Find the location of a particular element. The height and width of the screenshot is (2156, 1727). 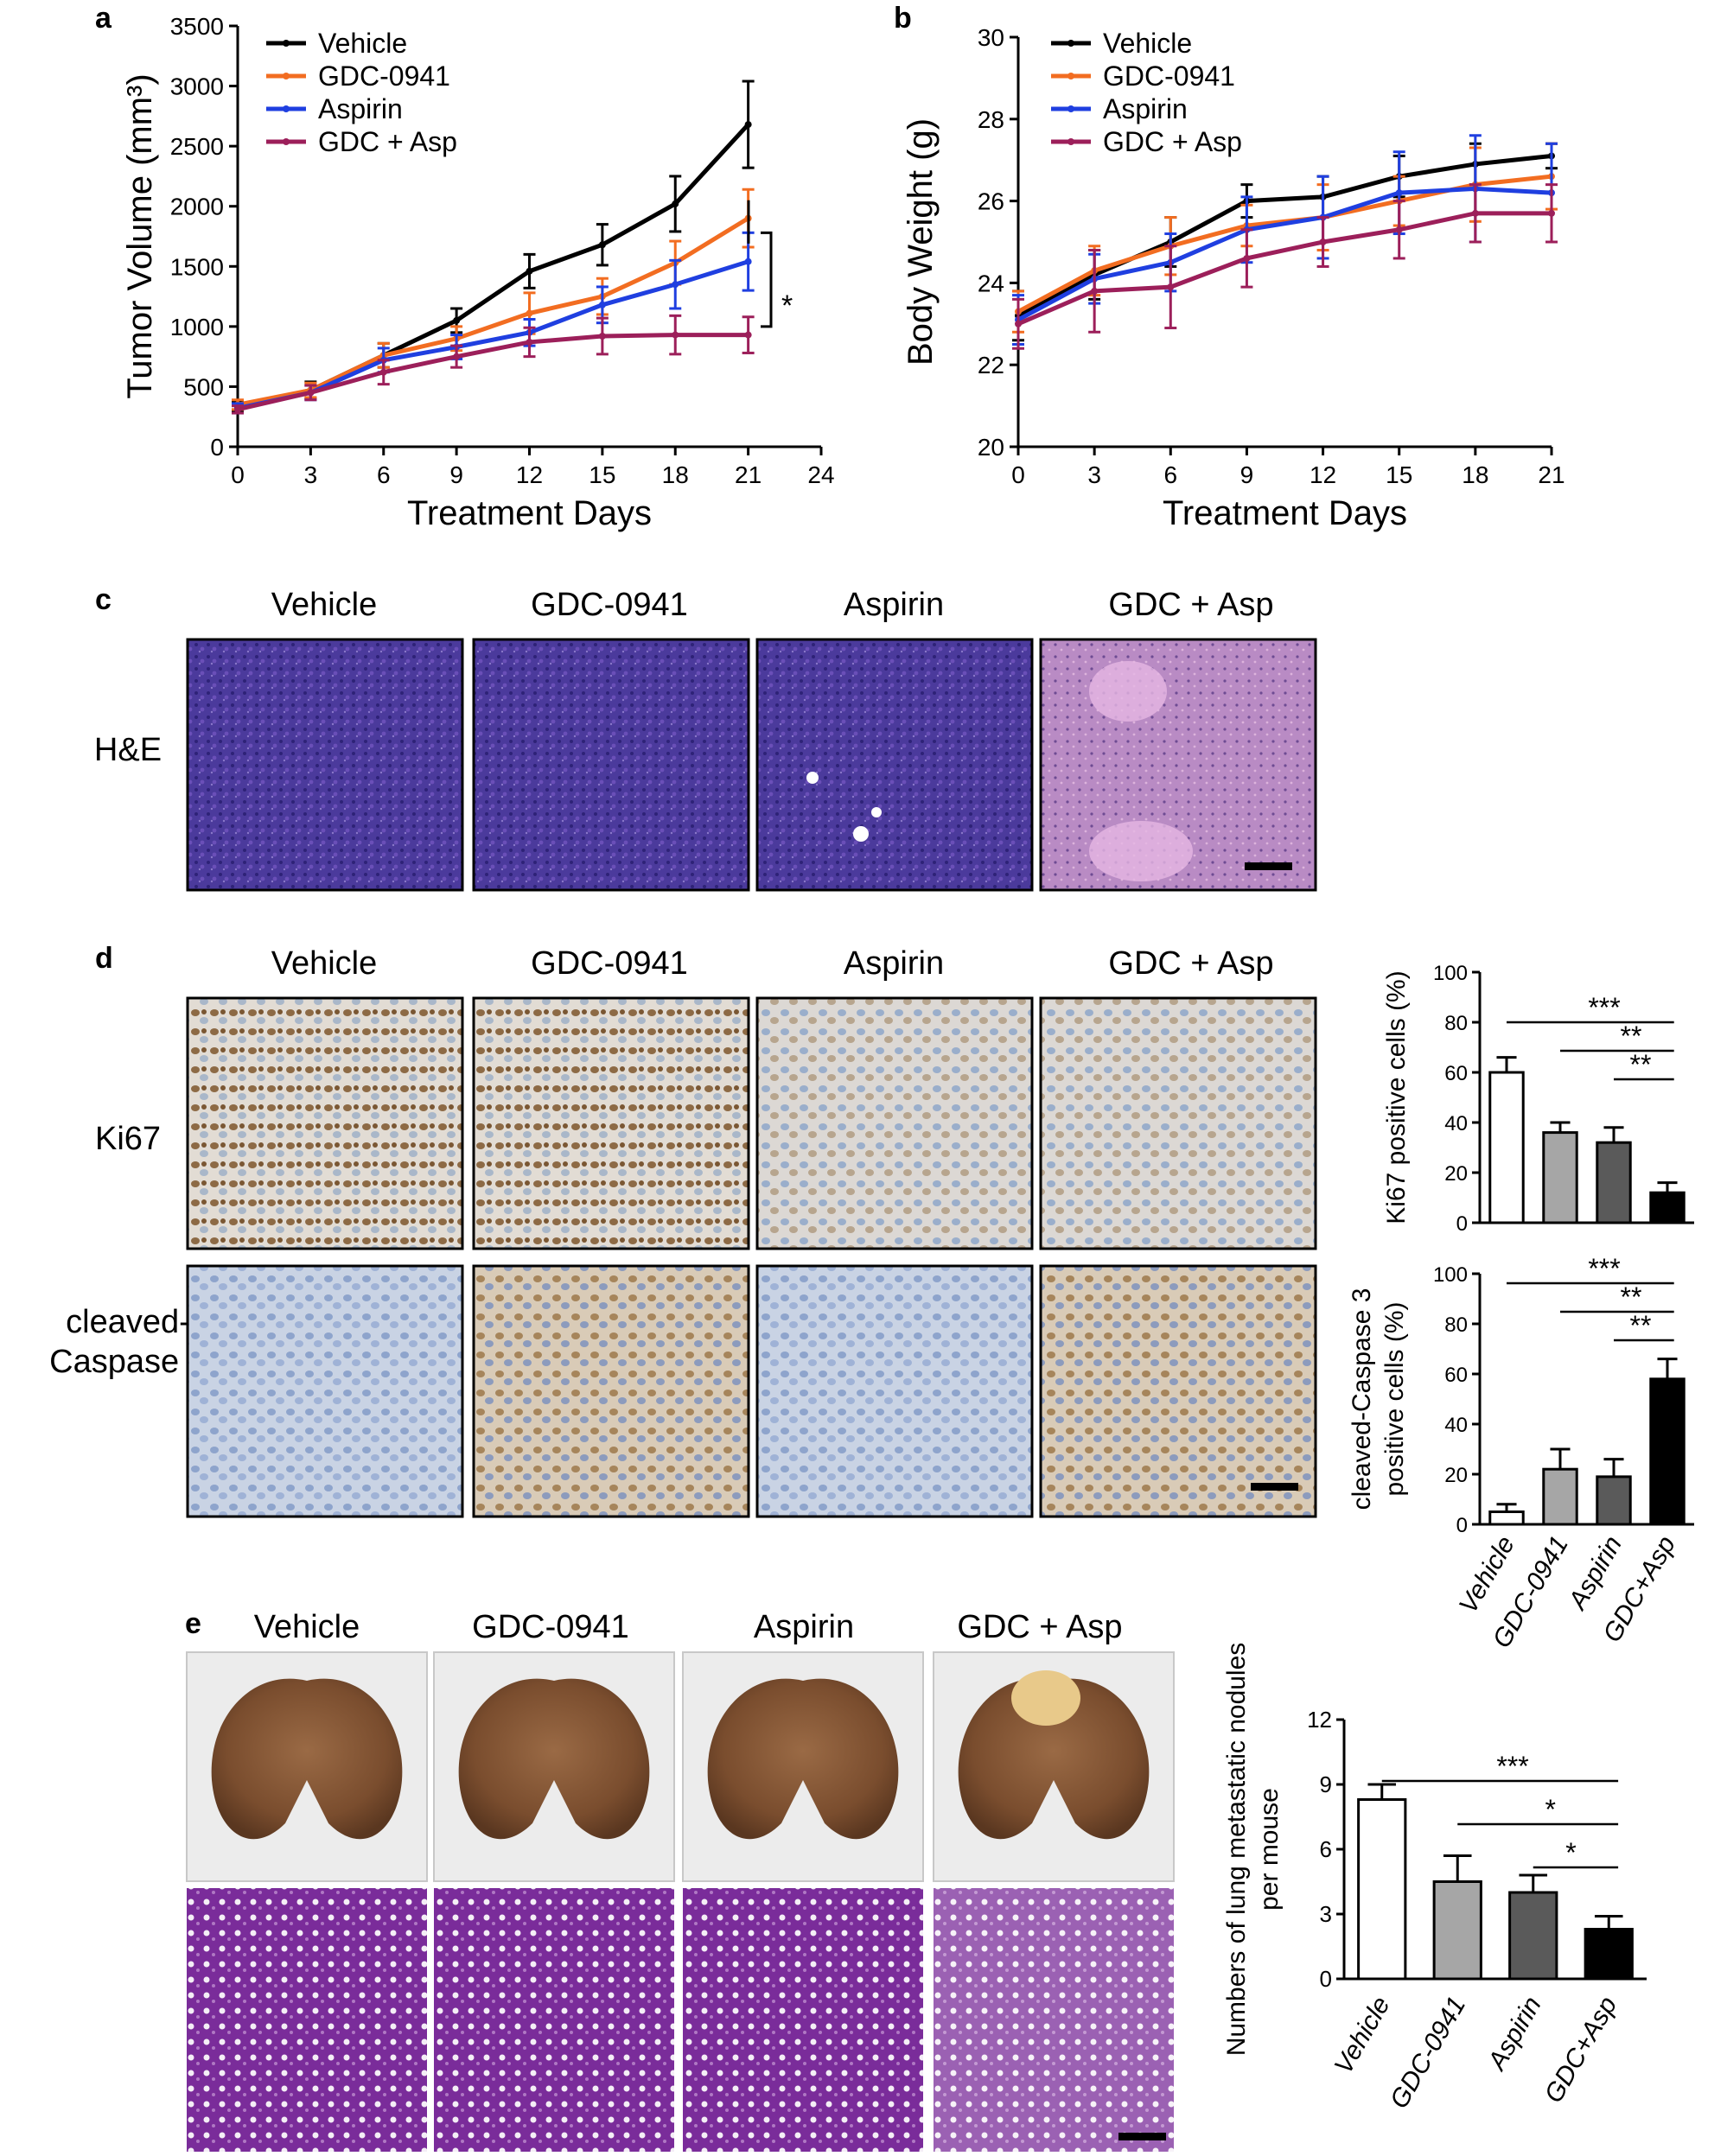

y-axis-title: Ki67 positive cells (%) is located at coordinates (1396, 1097).